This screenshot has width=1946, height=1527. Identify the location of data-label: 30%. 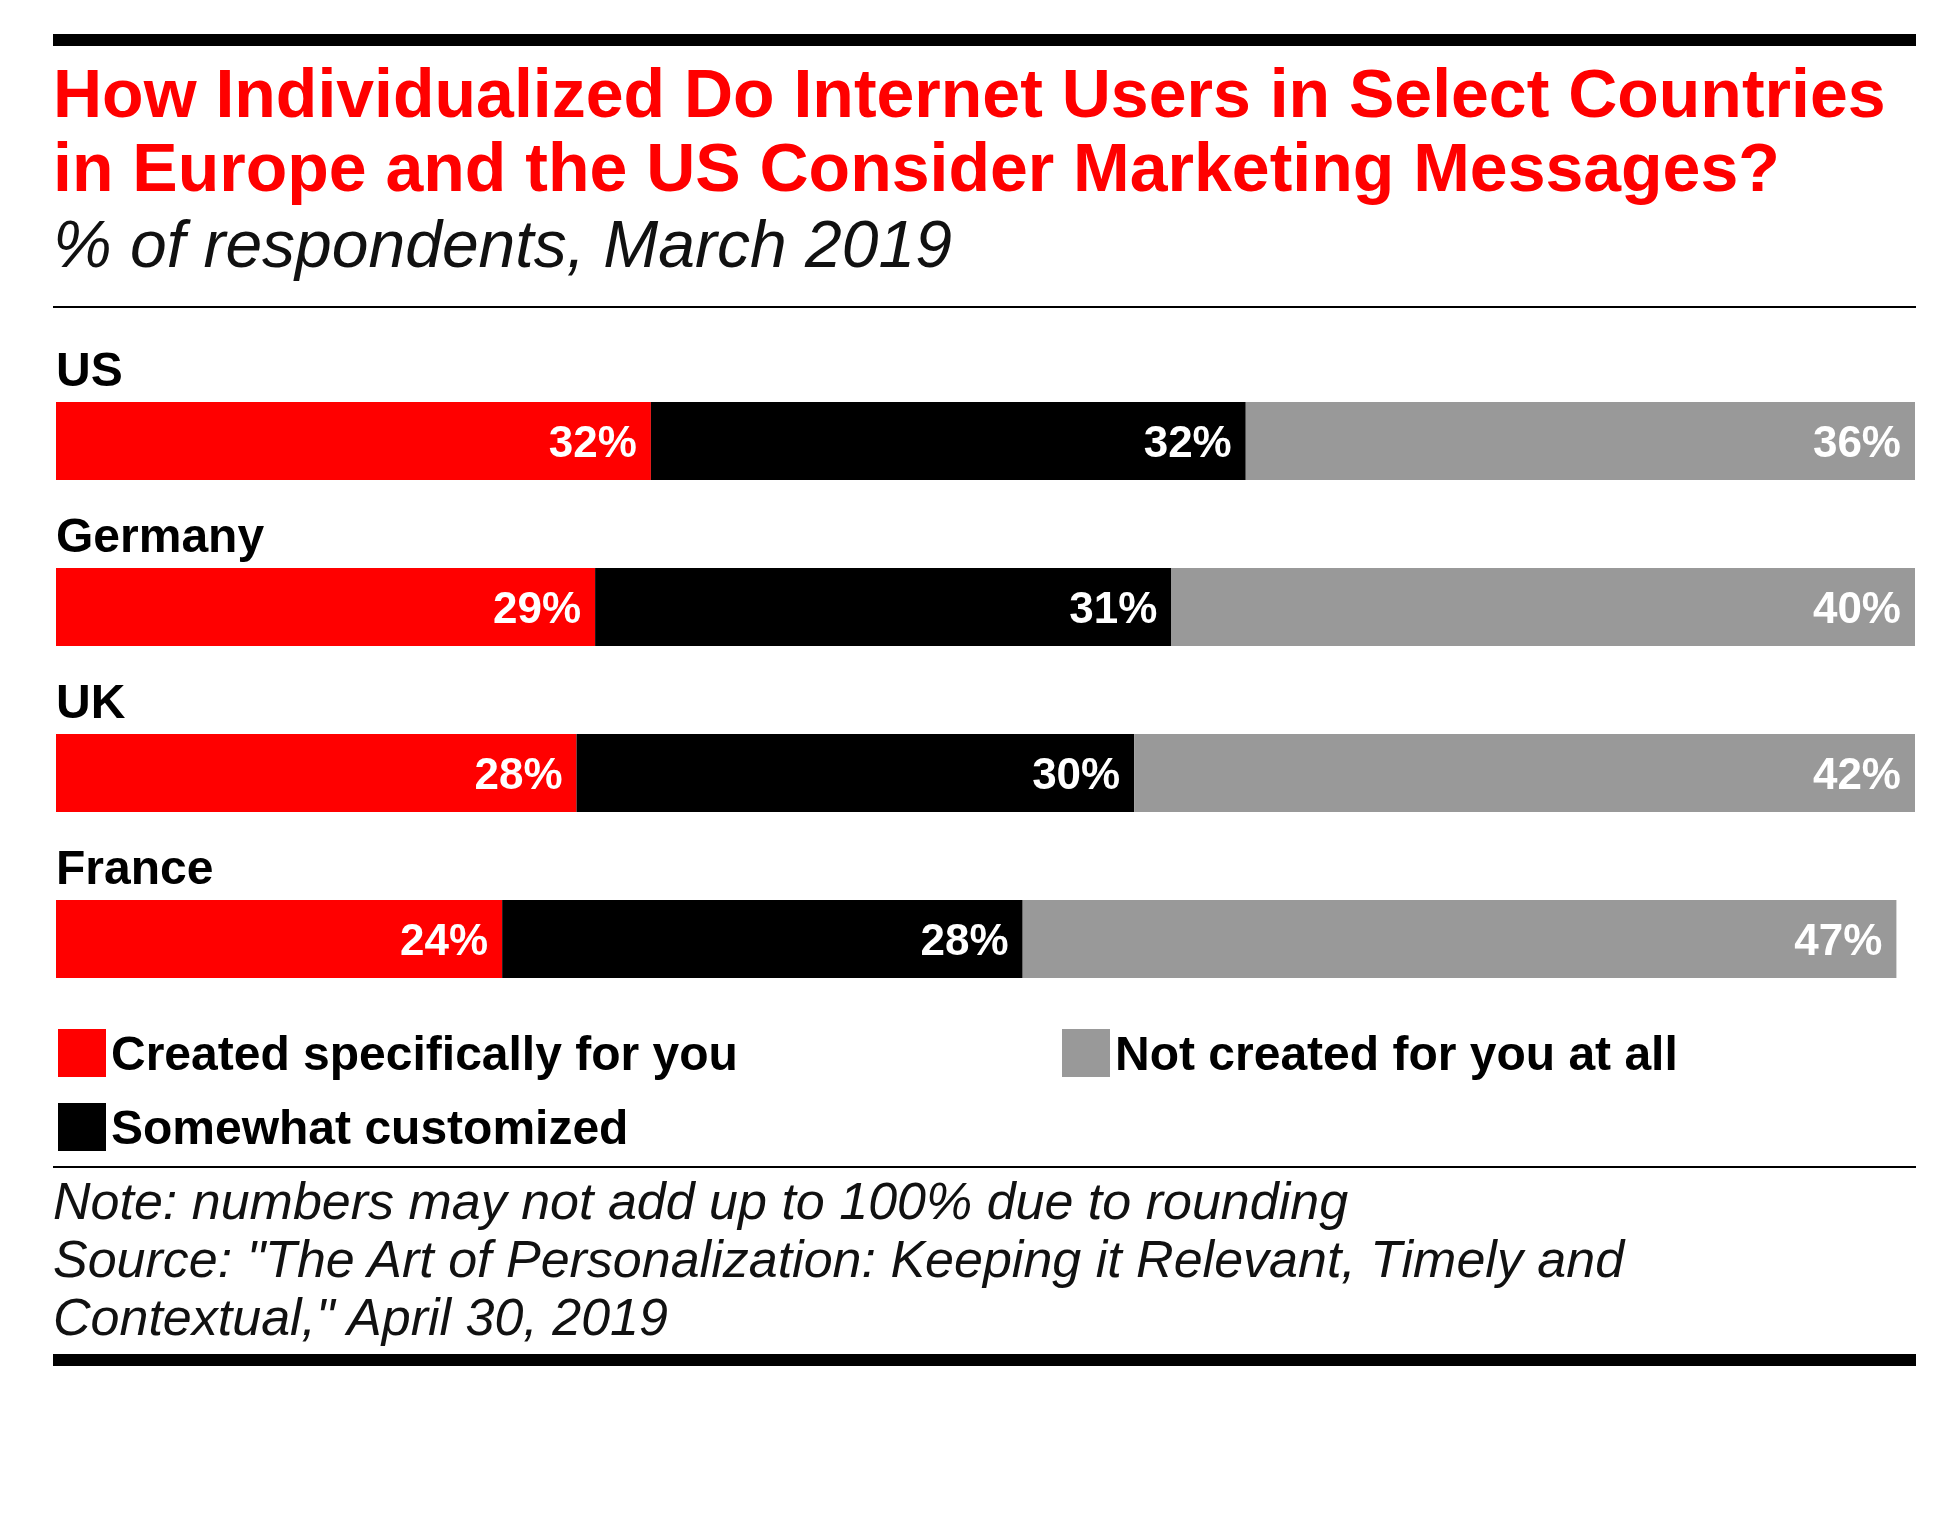
(1076, 773).